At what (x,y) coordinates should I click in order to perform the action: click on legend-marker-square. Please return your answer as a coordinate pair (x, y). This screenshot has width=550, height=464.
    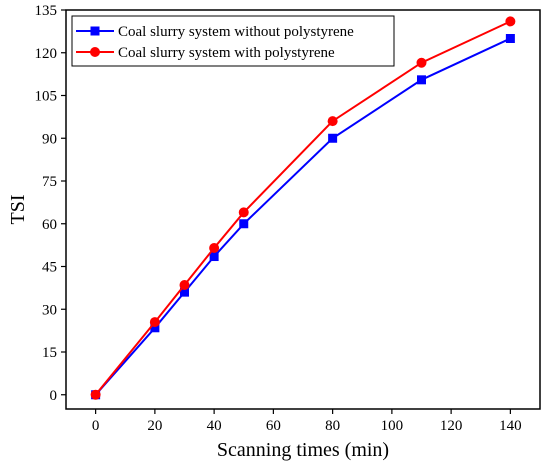
    Looking at the image, I should click on (95, 31).